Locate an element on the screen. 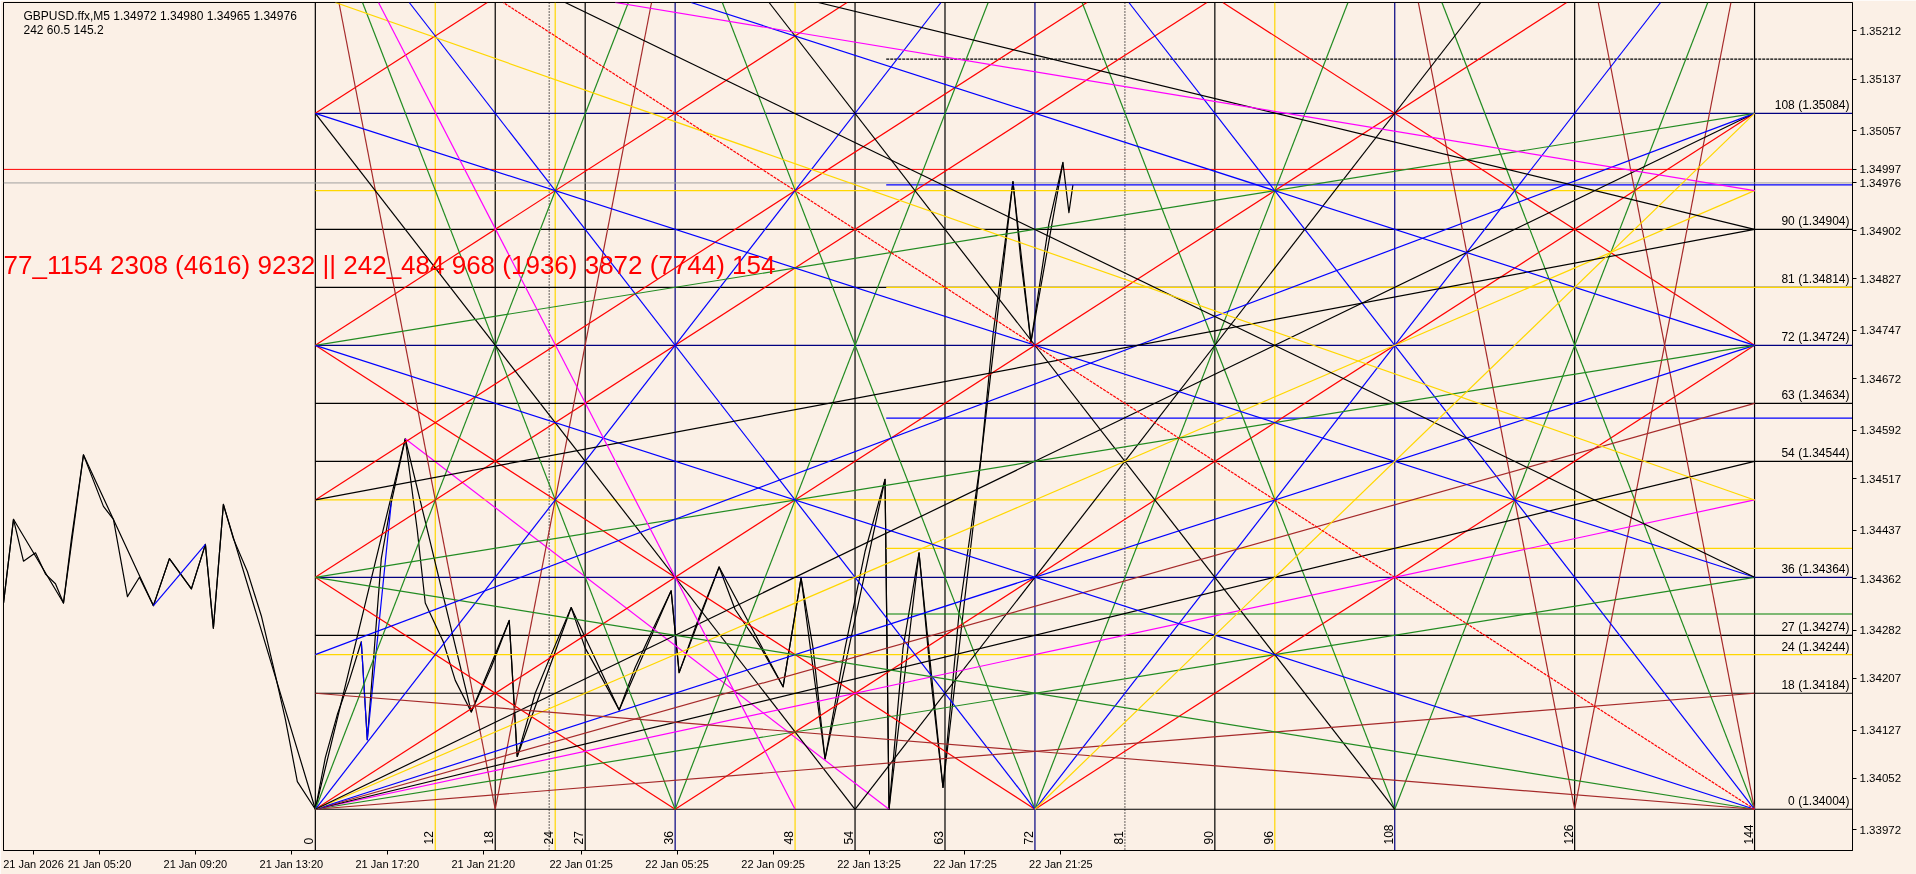 The height and width of the screenshot is (874, 1916). x-tick-label: 21 Jan 17:20 is located at coordinates (387, 863).